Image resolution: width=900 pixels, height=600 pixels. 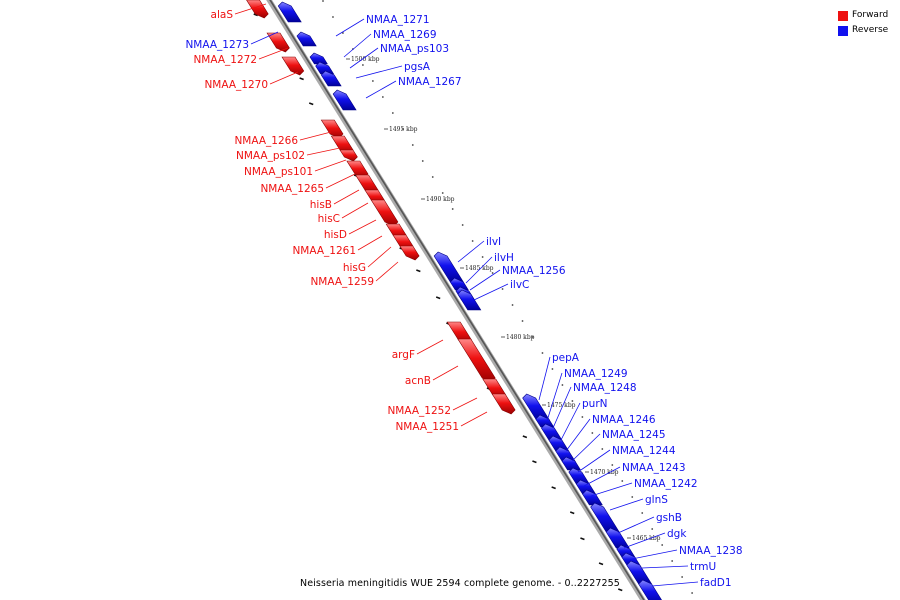 I want to click on gene-label-hisb: hisB, so click(x=321, y=205).